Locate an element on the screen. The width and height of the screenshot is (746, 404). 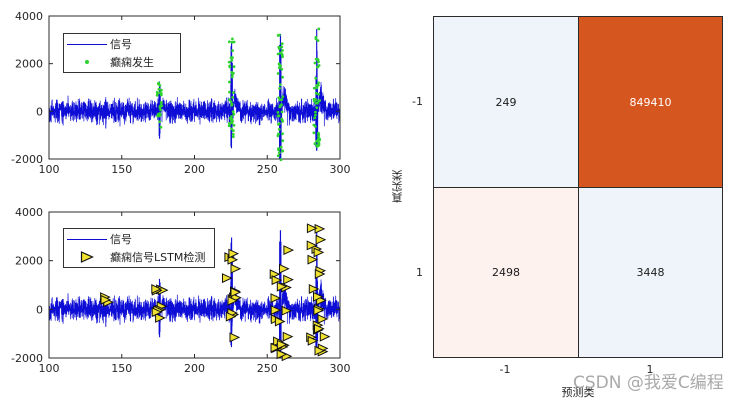
cm-cell-false-neg: 2498 is located at coordinates (506, 272).